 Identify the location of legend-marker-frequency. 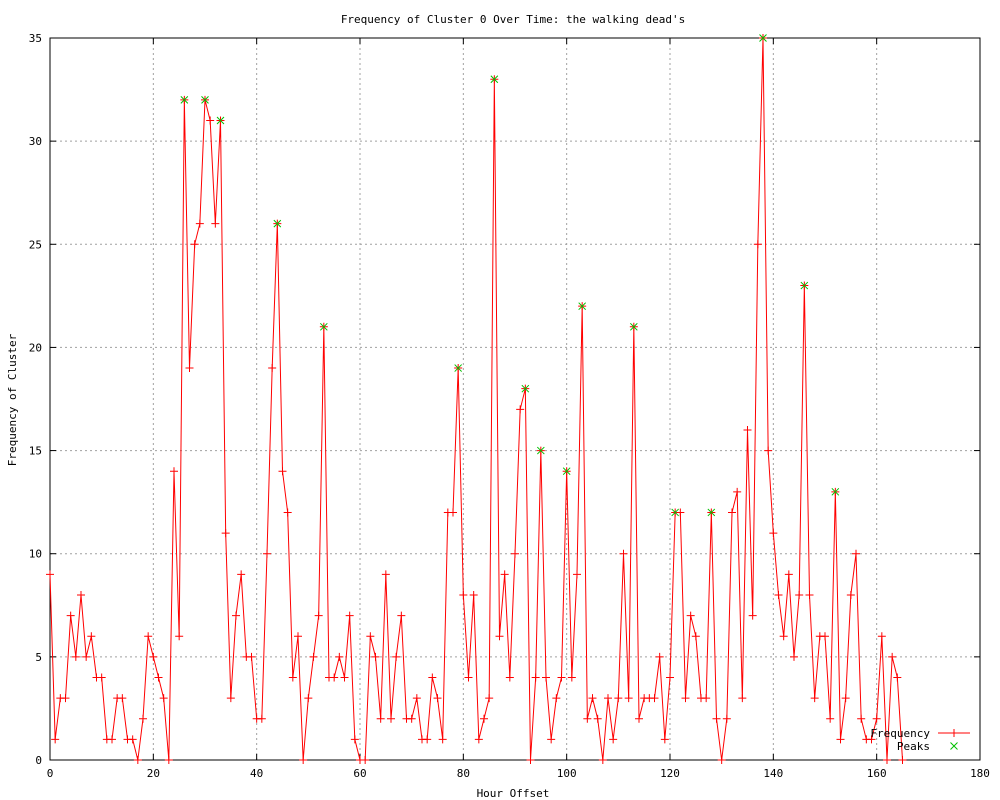
(954, 733).